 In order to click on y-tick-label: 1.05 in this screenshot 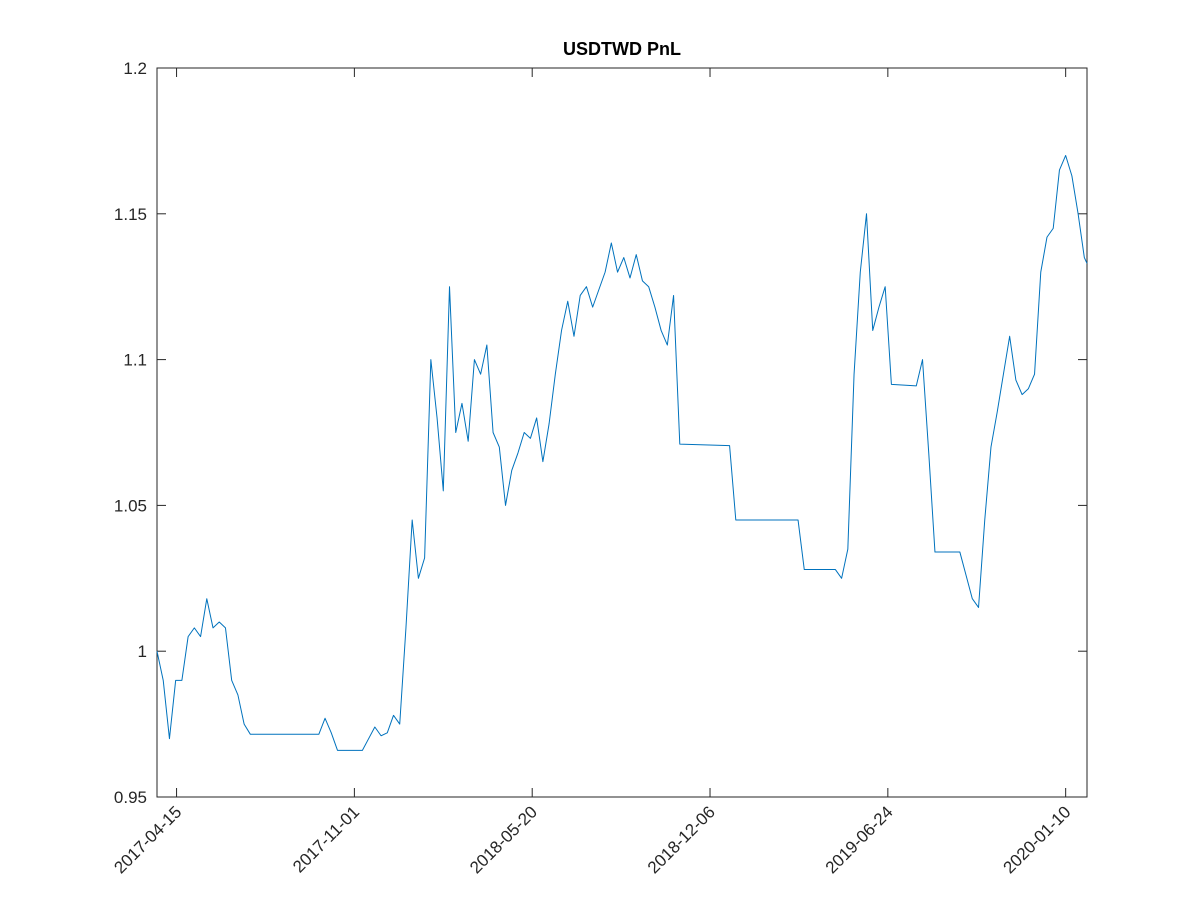, I will do `click(130, 505)`.